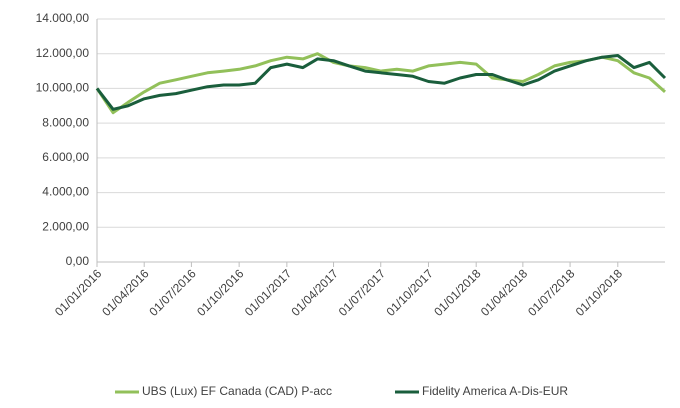 This screenshot has height=408, width=680. Describe the element at coordinates (268, 292) in the screenshot. I see `x-tick-label: 01/01/2017` at that location.